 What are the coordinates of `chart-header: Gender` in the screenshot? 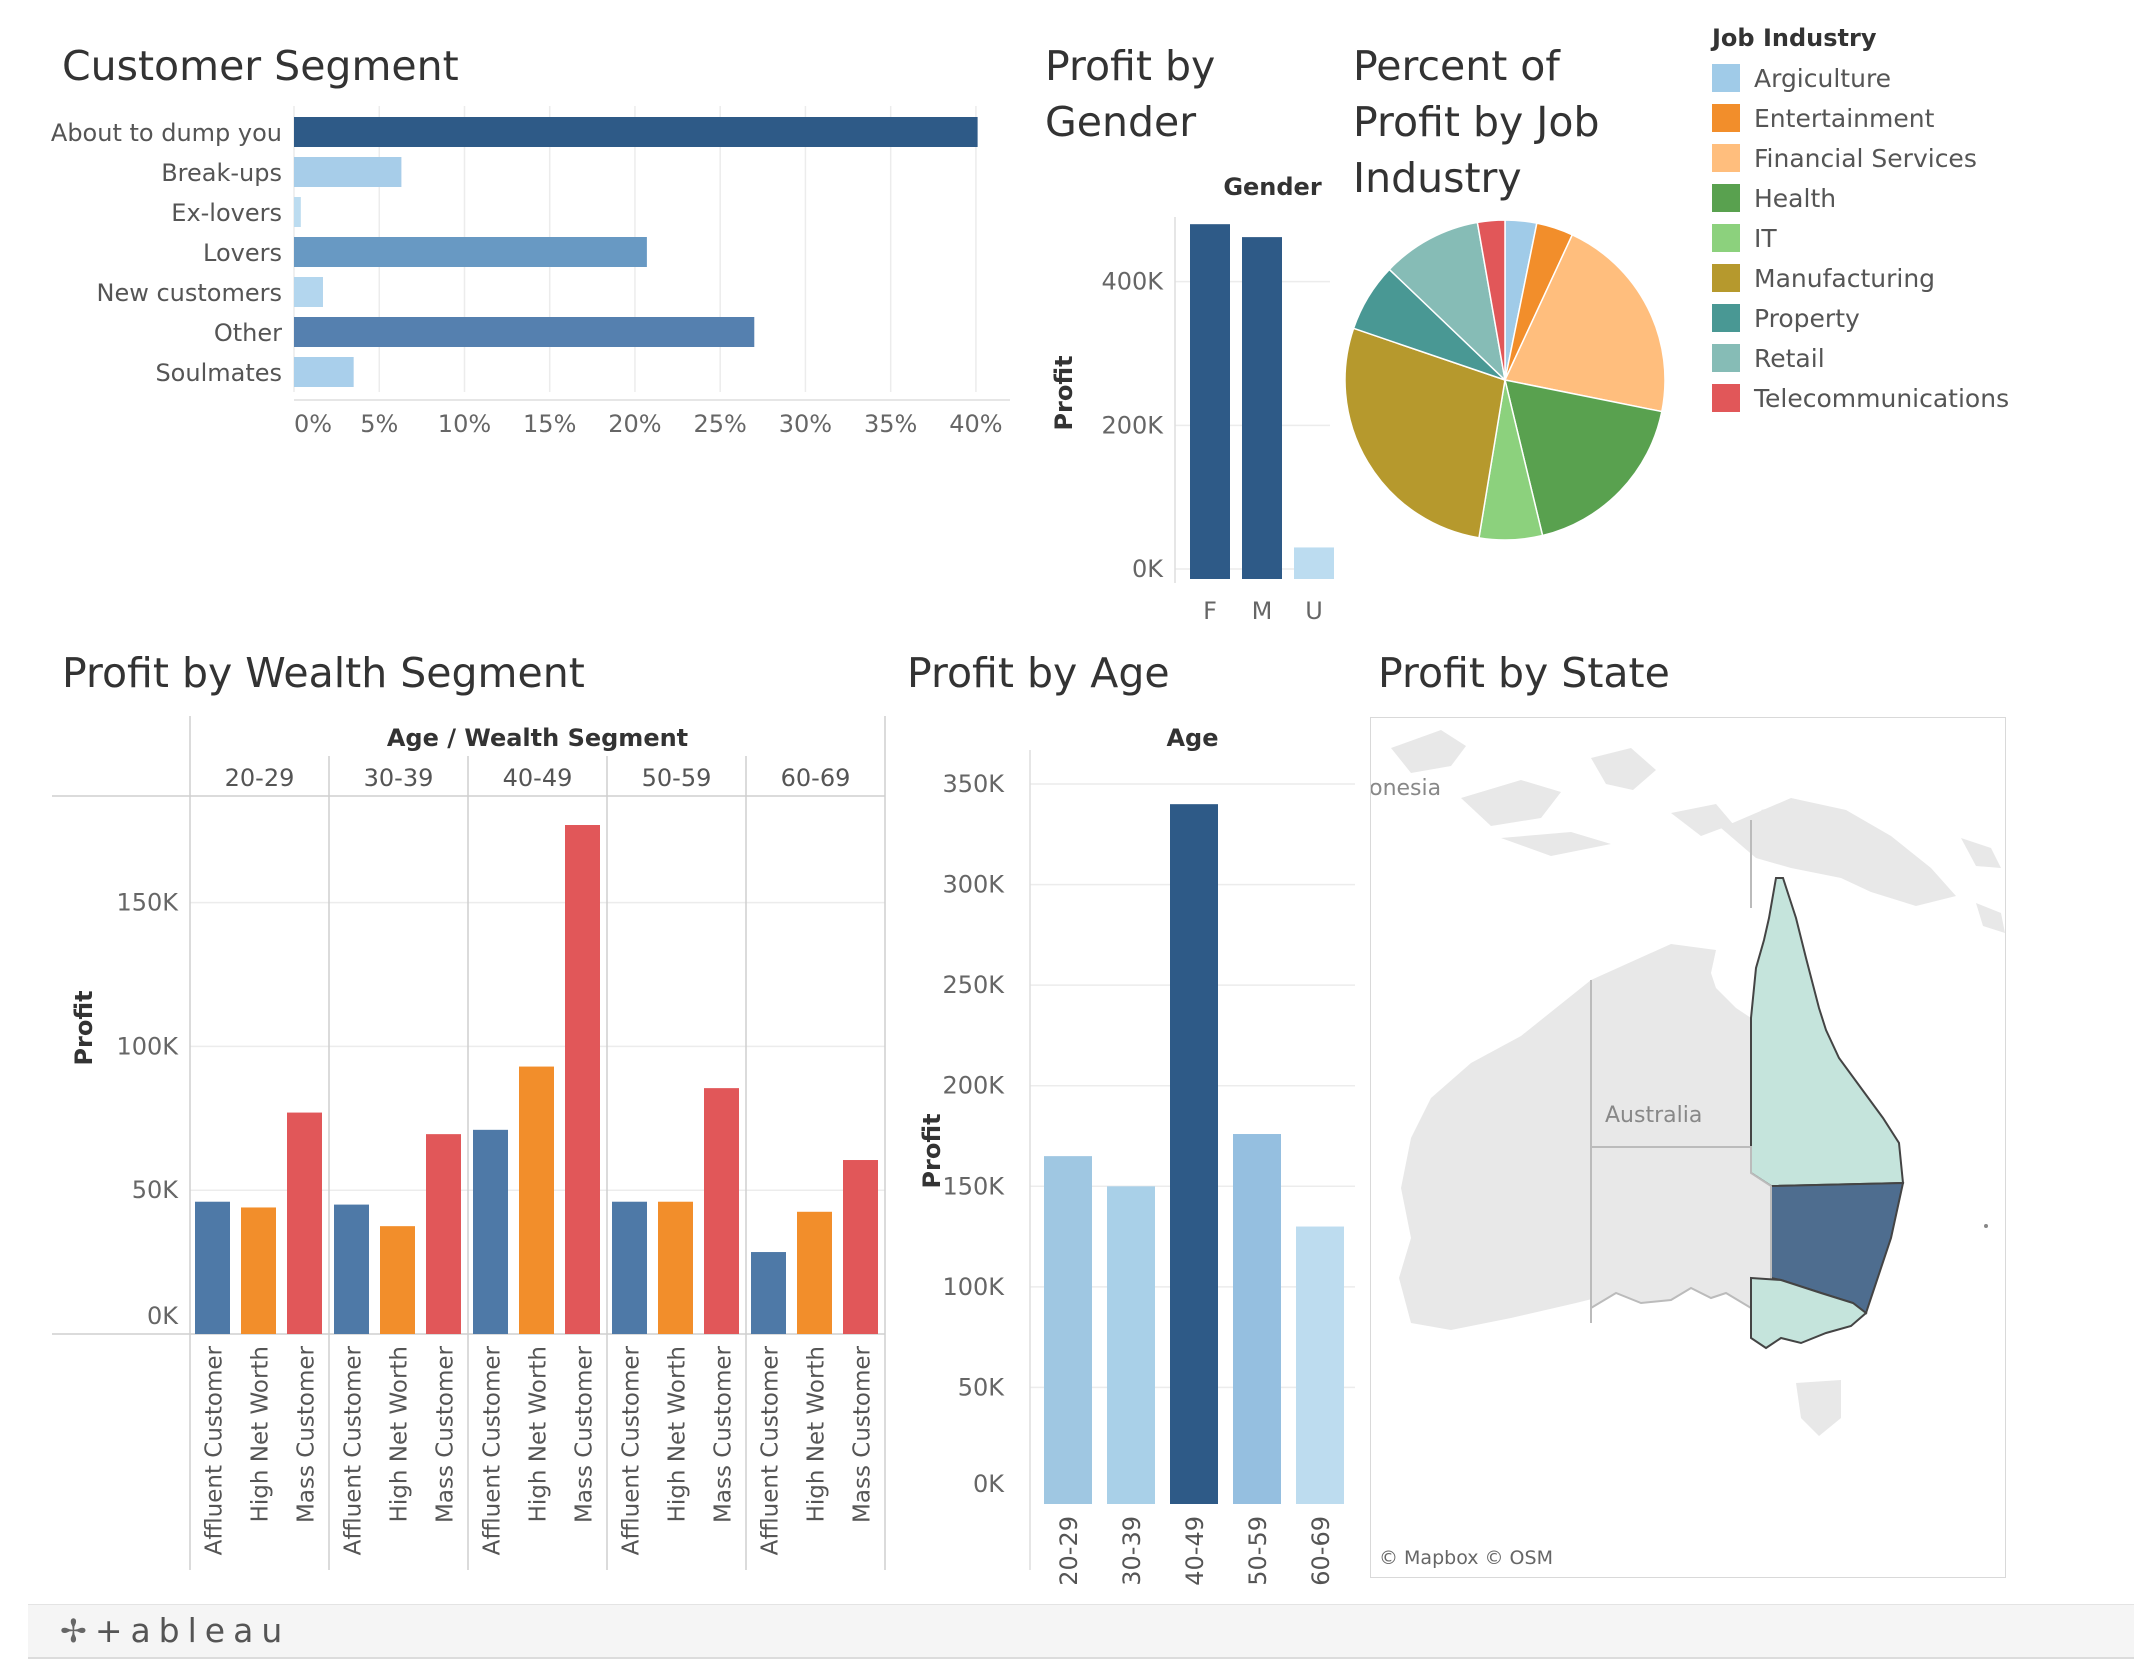 It's located at (1272, 187).